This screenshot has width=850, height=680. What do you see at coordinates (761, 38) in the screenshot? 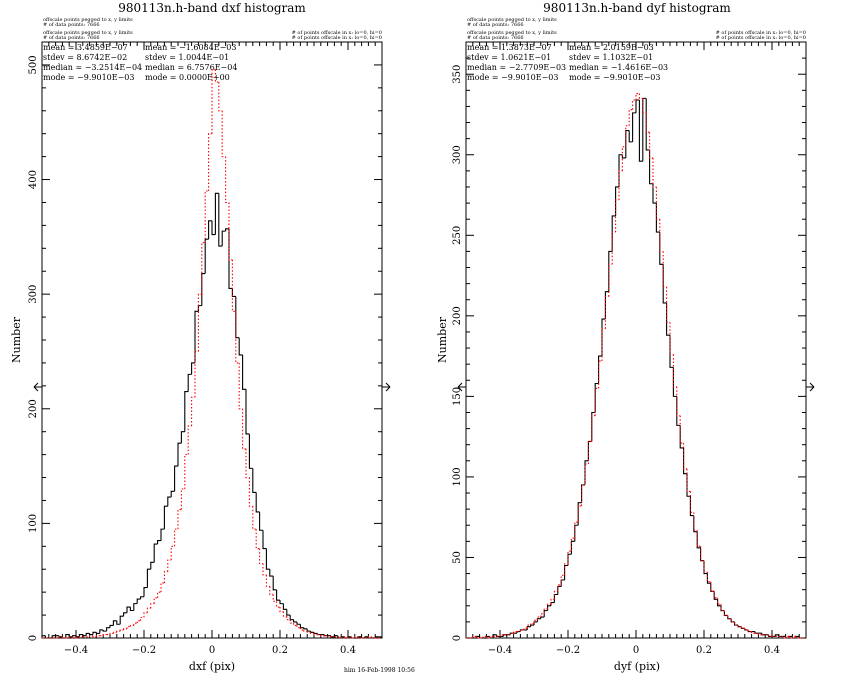
I see `note-right-2: # of points offscale in x: lo=0, hi=0` at bounding box center [761, 38].